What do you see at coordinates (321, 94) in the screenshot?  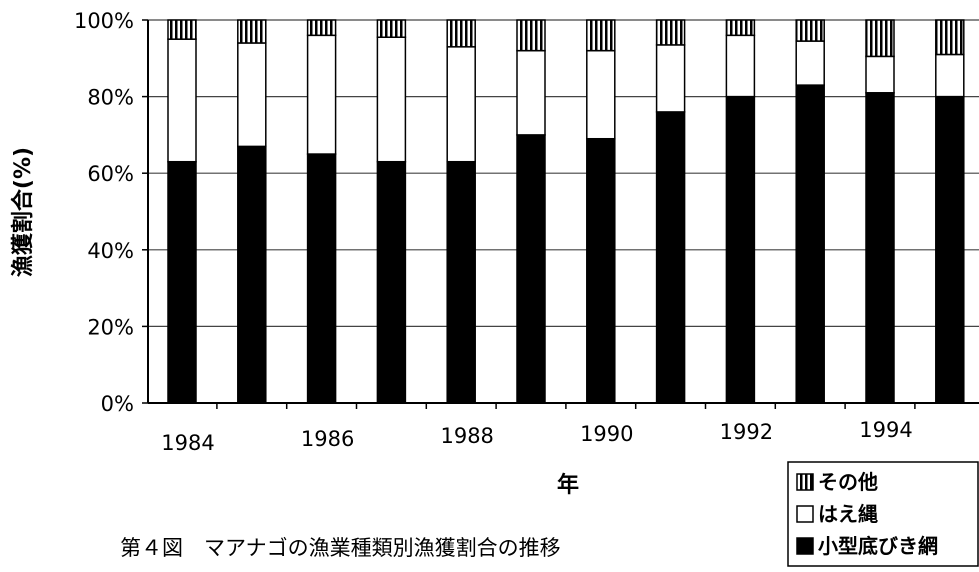 I see `bar-segment-longline-1986` at bounding box center [321, 94].